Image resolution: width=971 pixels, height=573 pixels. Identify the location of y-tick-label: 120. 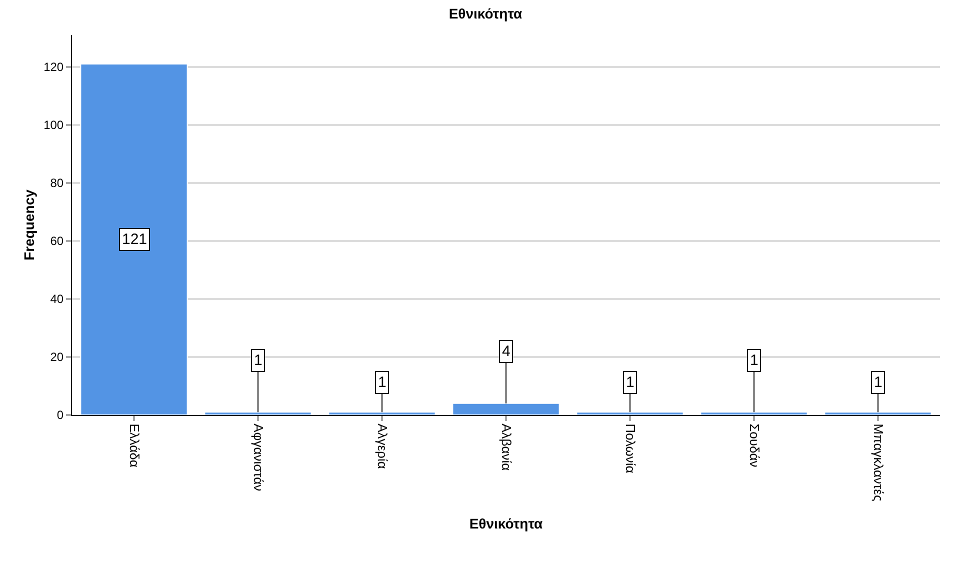
(54, 67).